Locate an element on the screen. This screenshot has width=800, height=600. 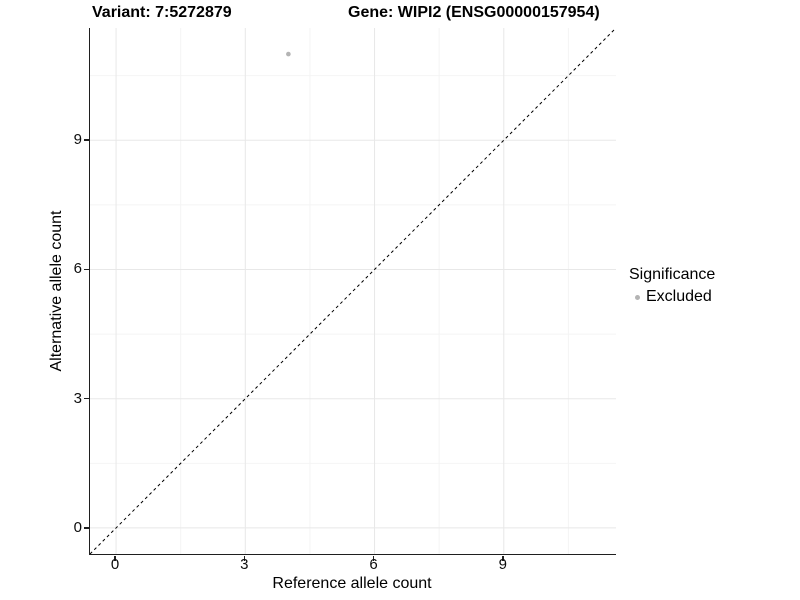
legend-entry-label: Excluded is located at coordinates (679, 296).